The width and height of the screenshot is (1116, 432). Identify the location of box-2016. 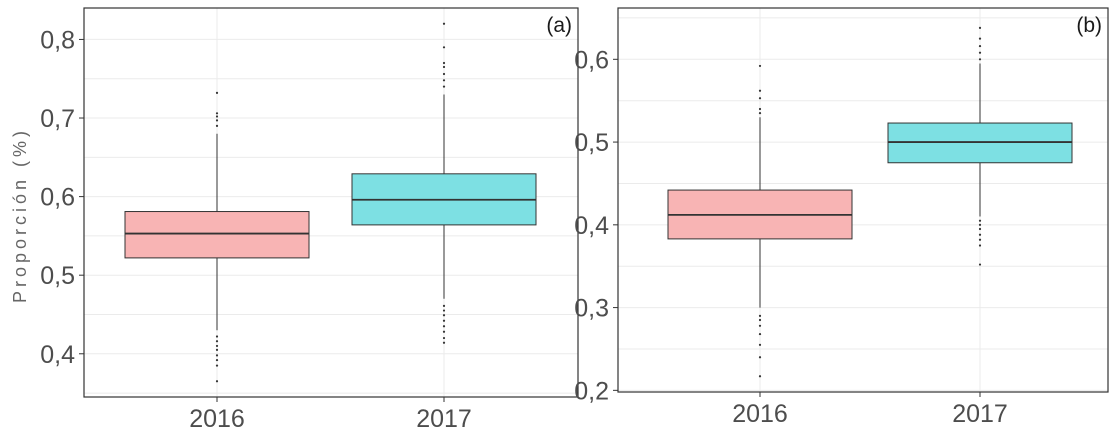
(217, 235).